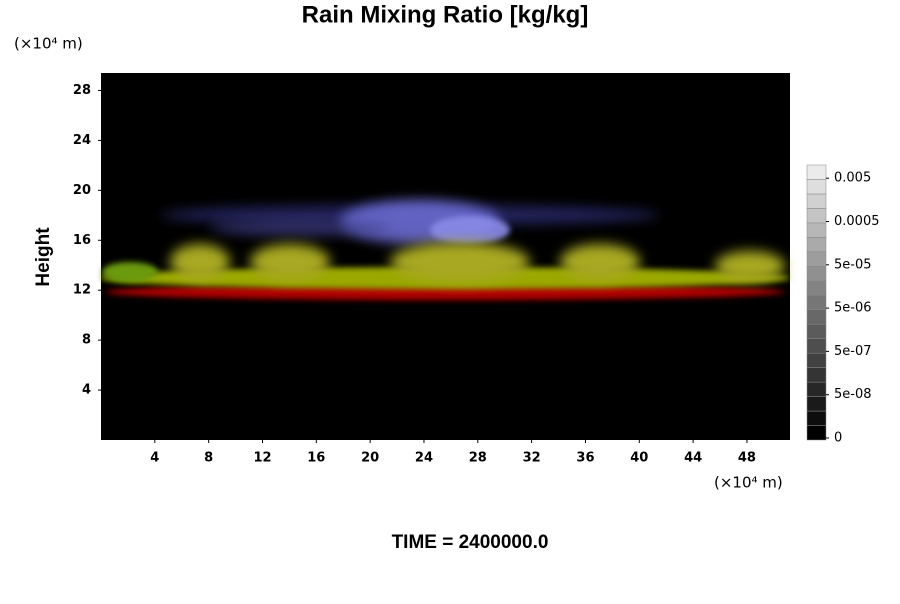 Image resolution: width=900 pixels, height=604 pixels. I want to click on volume-render, so click(445, 250).